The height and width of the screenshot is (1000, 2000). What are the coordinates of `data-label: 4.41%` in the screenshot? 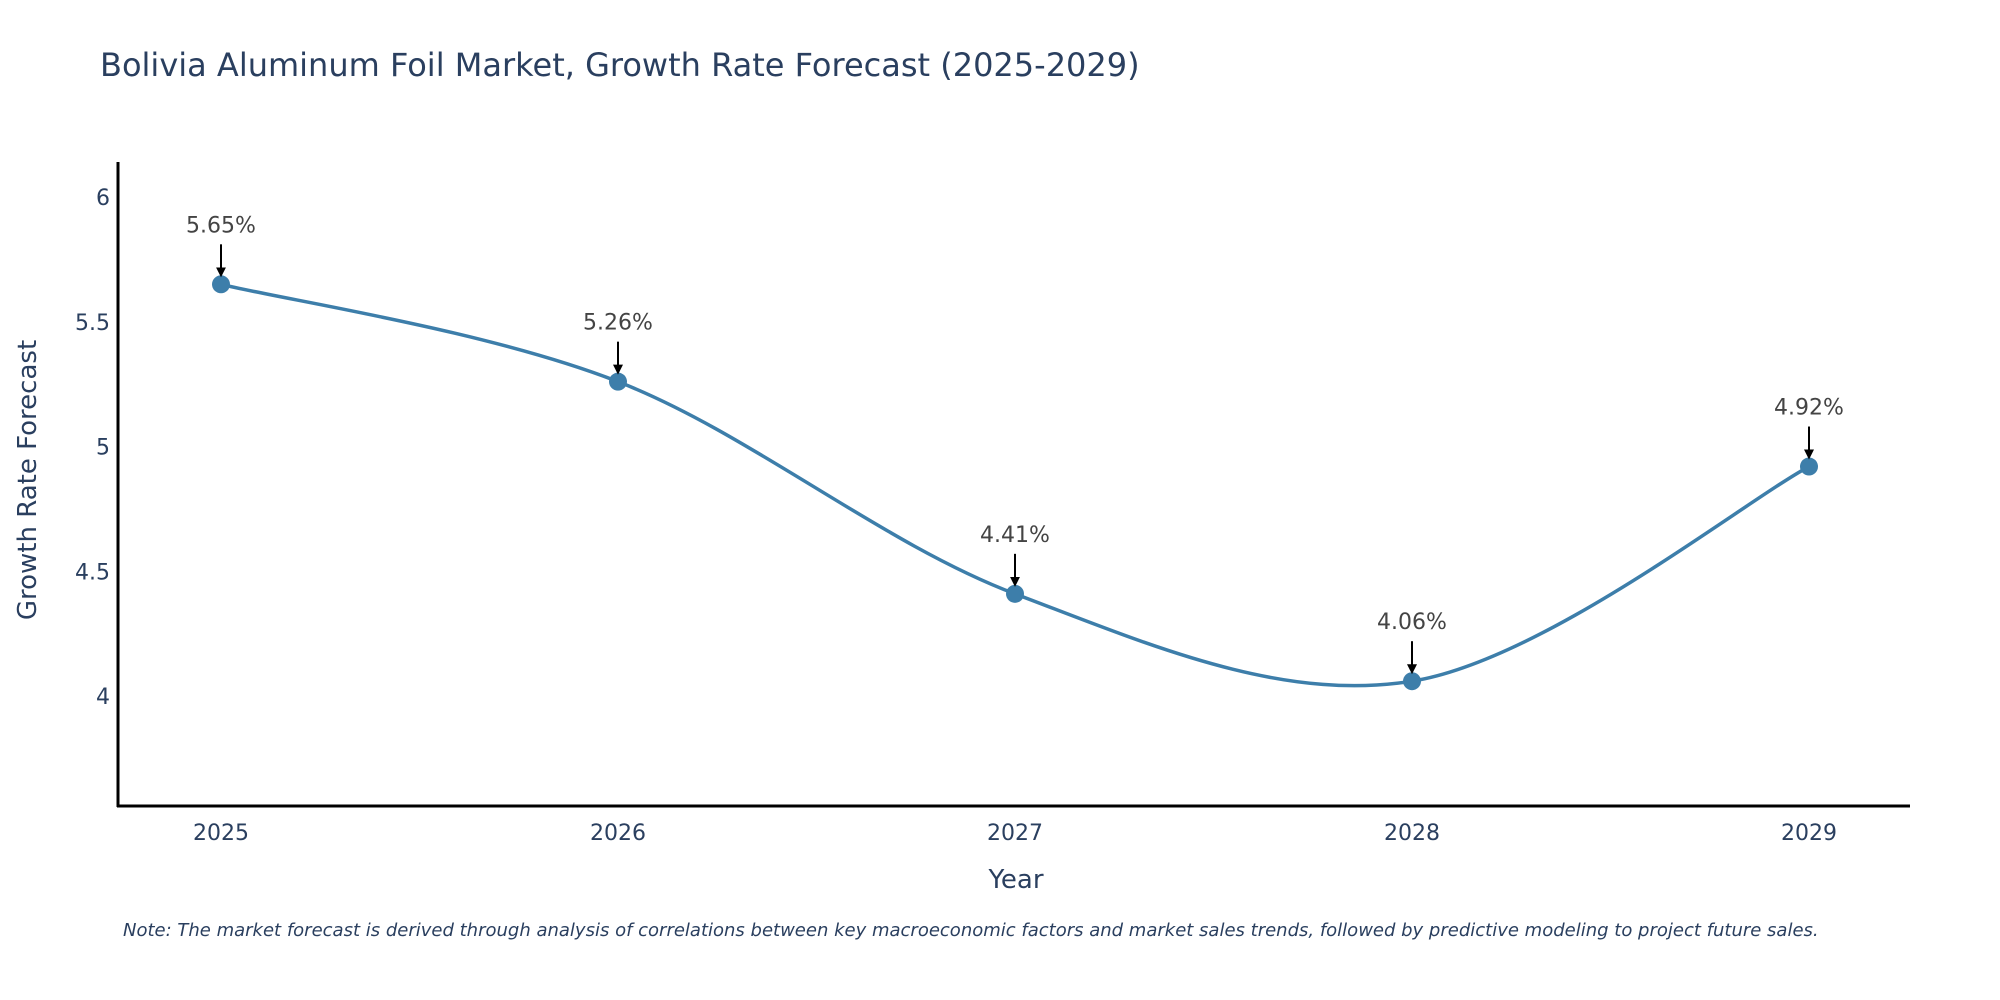 It's located at (1015, 535).